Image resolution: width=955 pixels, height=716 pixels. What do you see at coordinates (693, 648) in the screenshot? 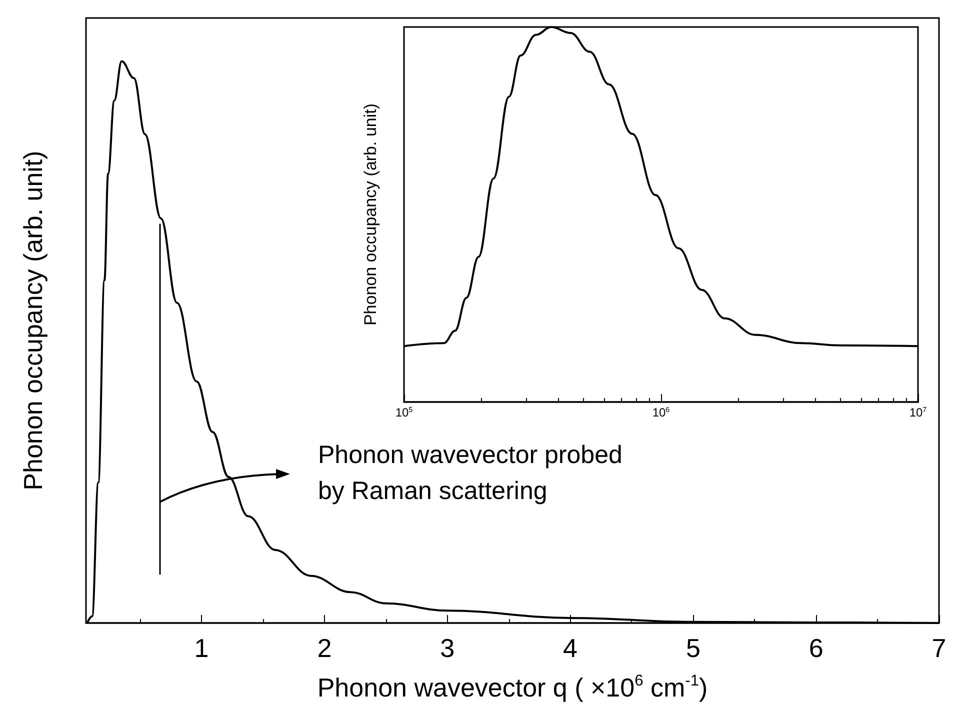
I see `x-tick-label: 5` at bounding box center [693, 648].